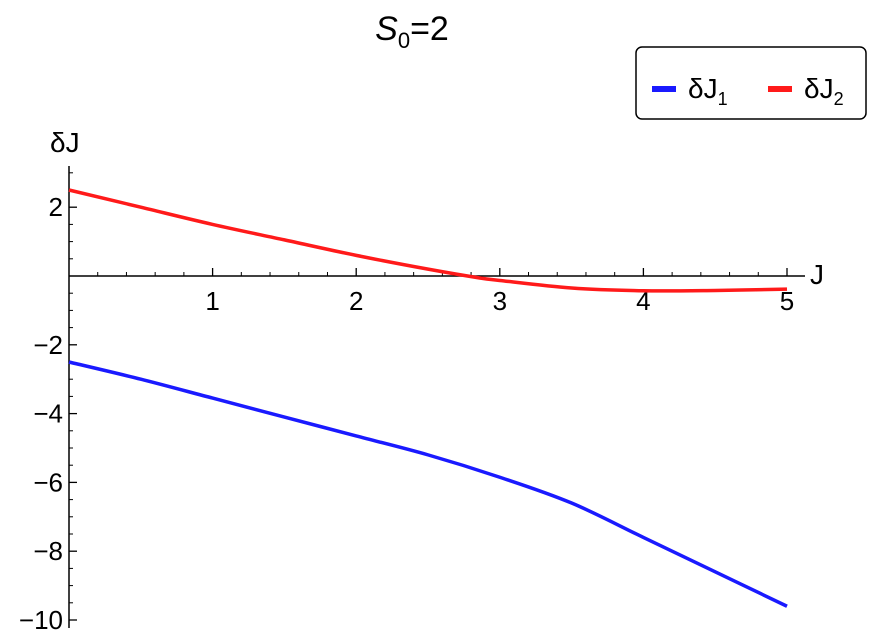 The width and height of the screenshot is (872, 640). What do you see at coordinates (839, 99) in the screenshot?
I see `legend-label-series-2-sub: 2` at bounding box center [839, 99].